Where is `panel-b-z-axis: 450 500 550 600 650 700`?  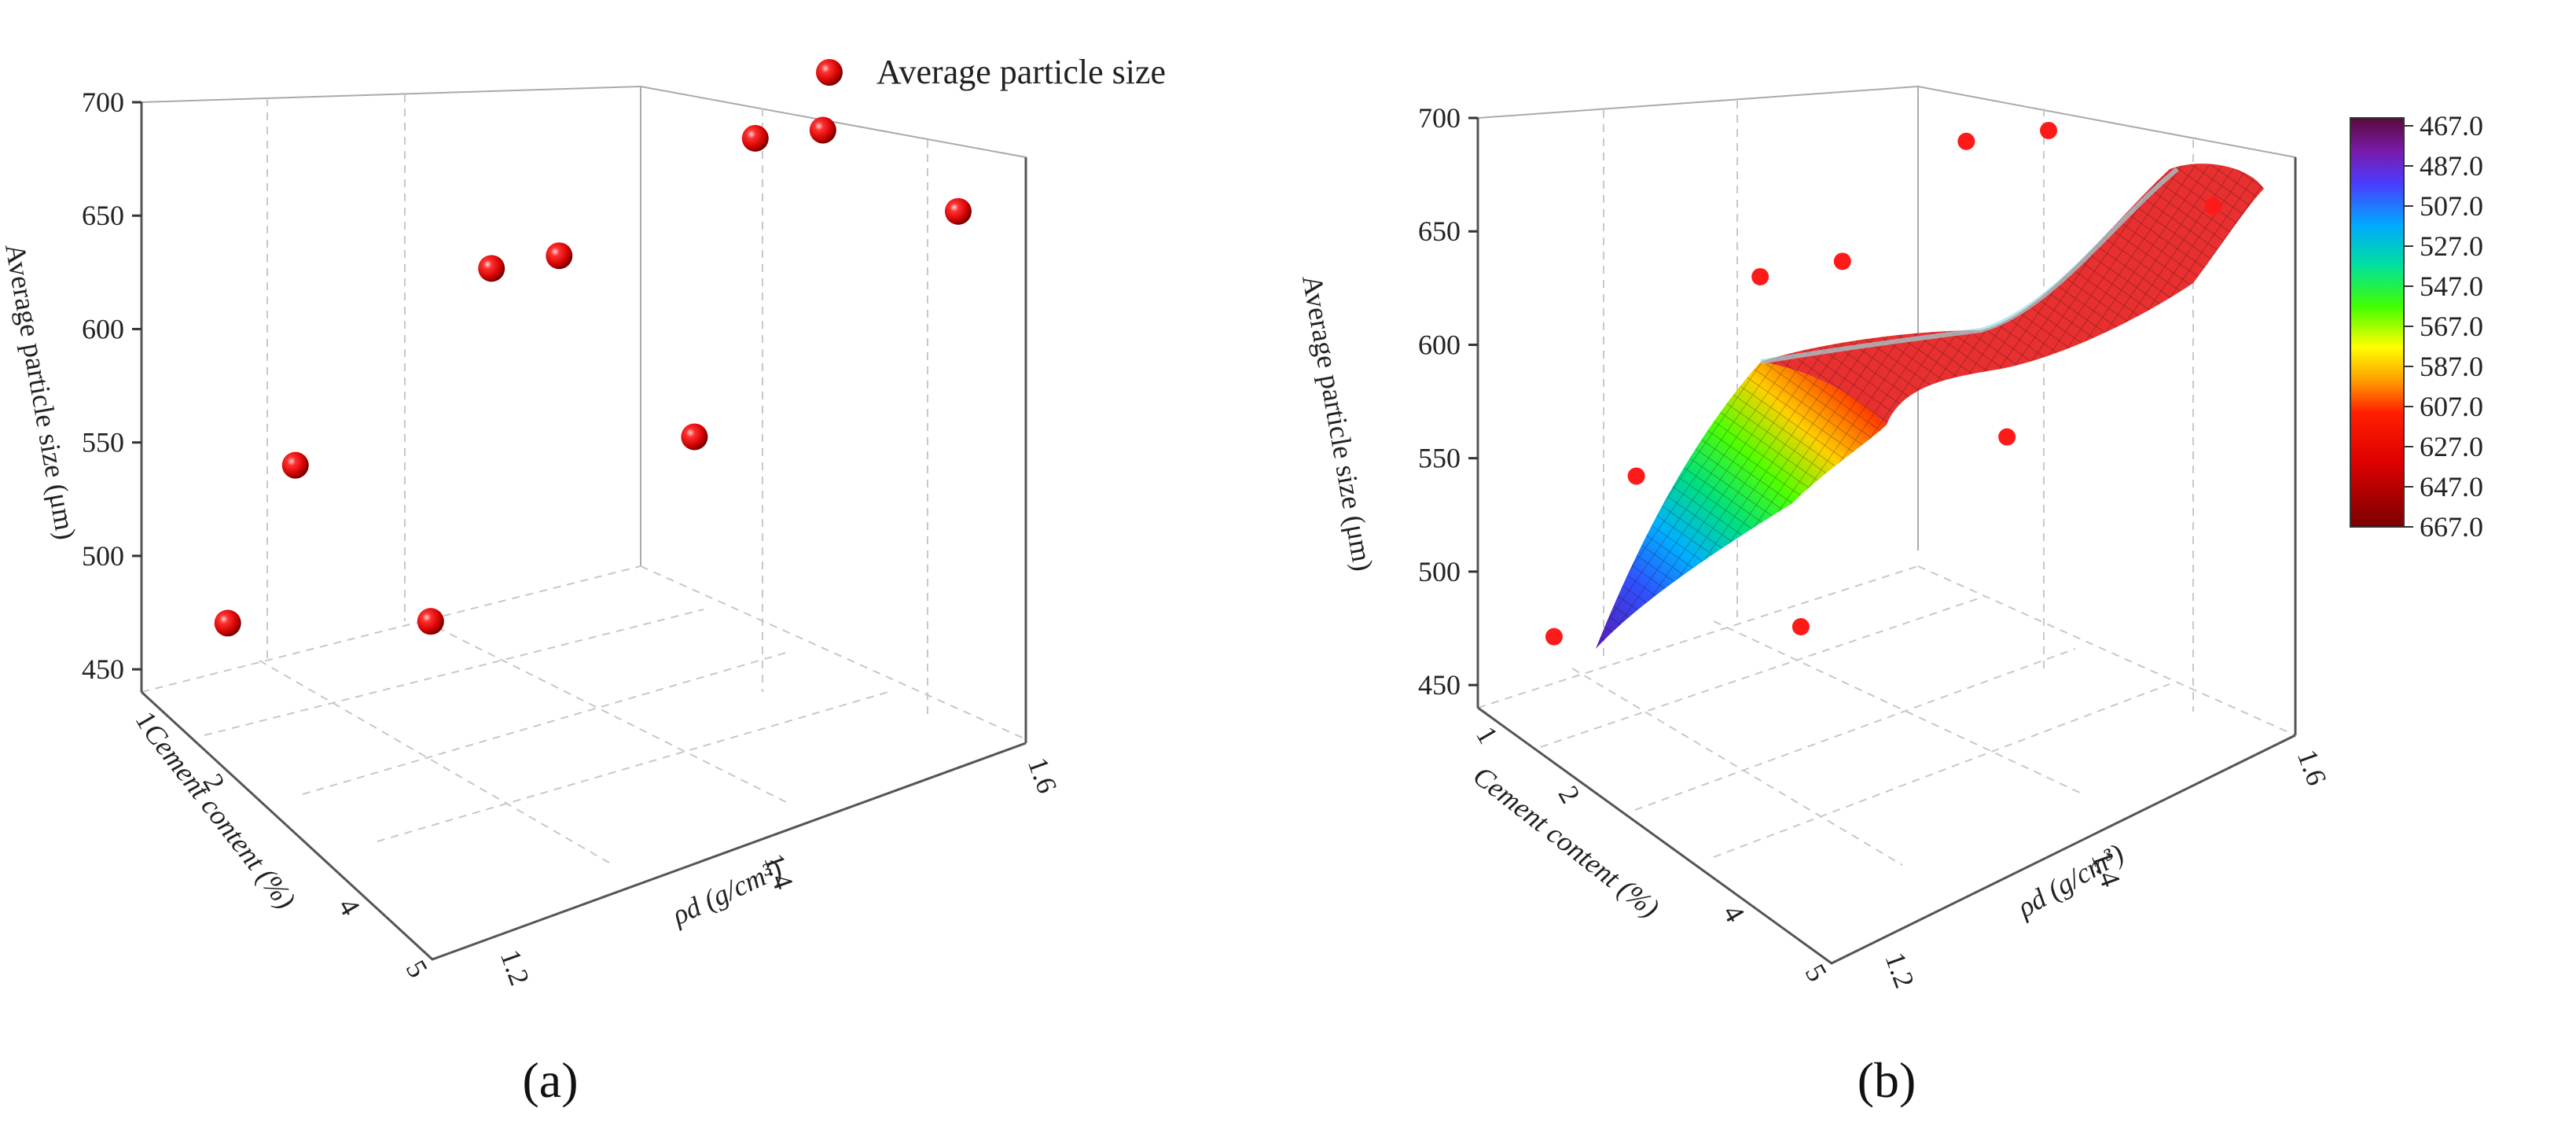 panel-b-z-axis: 450 500 550 600 650 700 is located at coordinates (1448, 401).